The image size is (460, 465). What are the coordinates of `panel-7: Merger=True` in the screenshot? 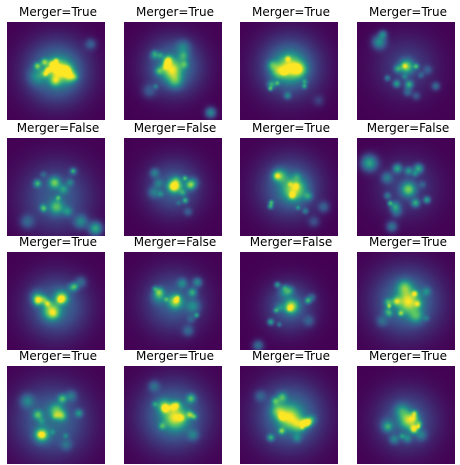 It's located at (291, 178).